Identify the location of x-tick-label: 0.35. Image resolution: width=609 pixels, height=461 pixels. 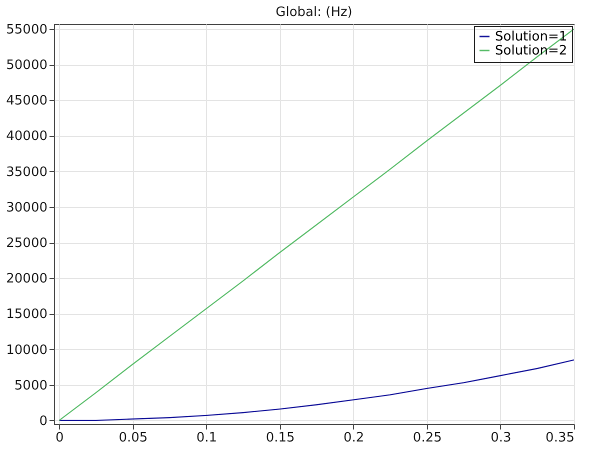
(560, 438).